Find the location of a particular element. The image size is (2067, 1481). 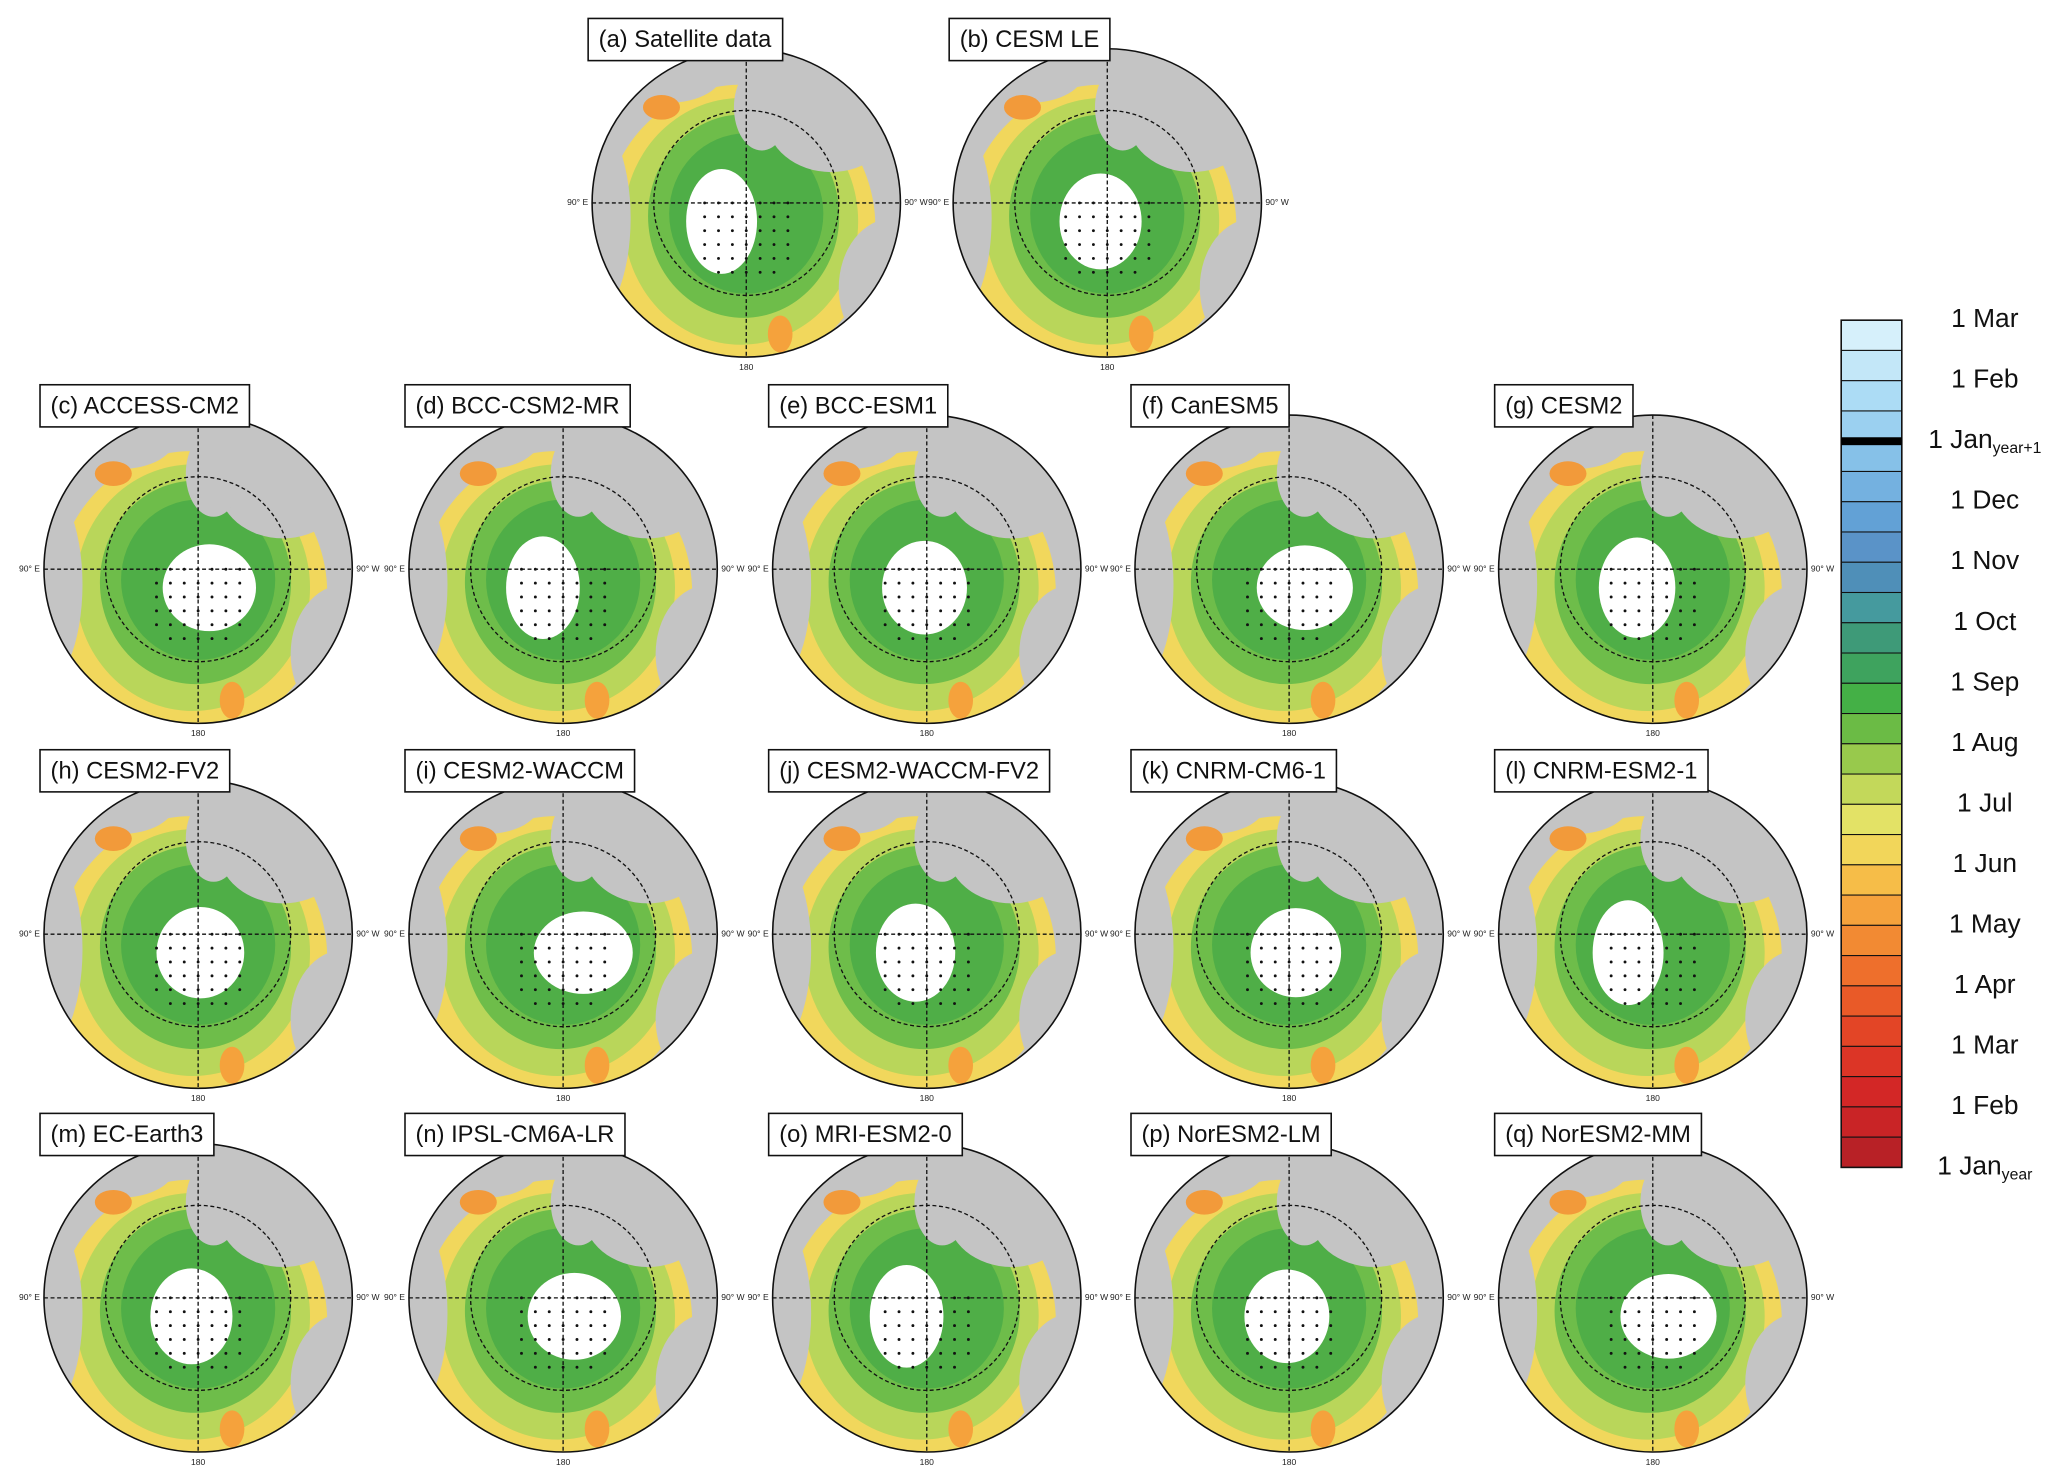

map-panel: 90° E 90° W 180 (j) CESM2-WACCM-FV2 is located at coordinates (928, 925).